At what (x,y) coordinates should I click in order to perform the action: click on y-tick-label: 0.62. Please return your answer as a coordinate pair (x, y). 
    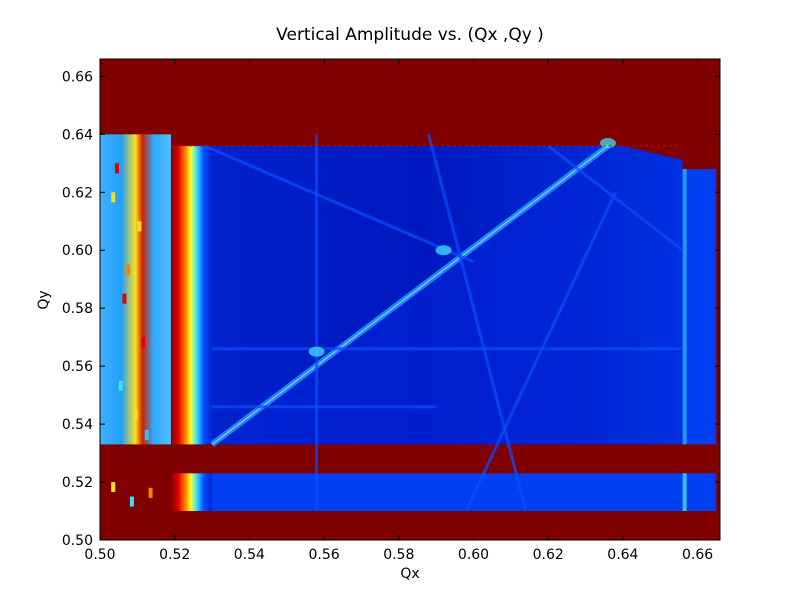
    Looking at the image, I should click on (77, 193).